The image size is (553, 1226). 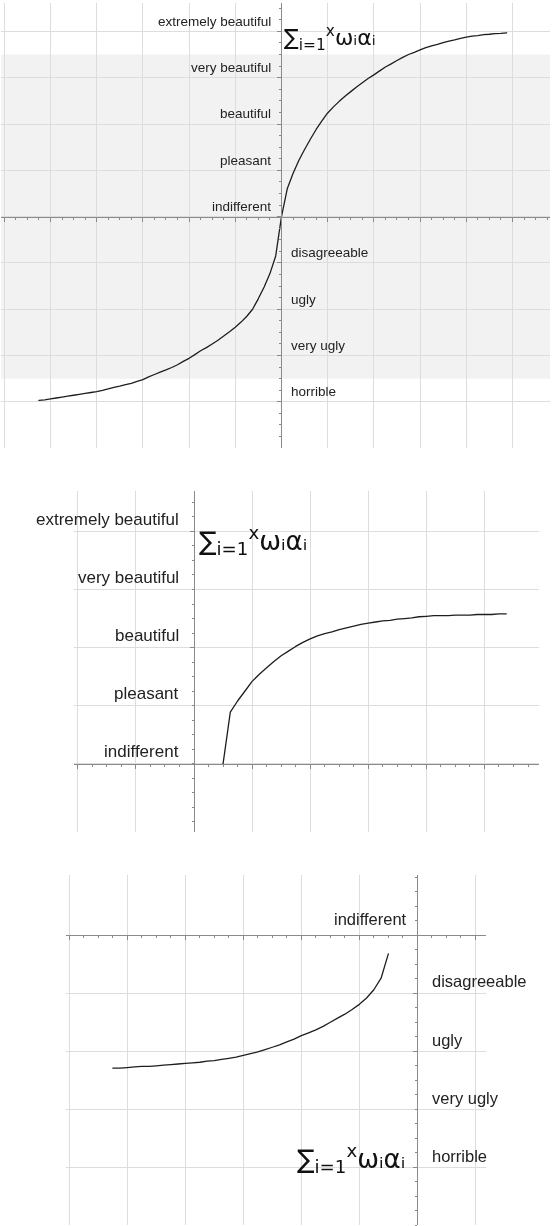 What do you see at coordinates (318, 345) in the screenshot?
I see `annotation: very ugly` at bounding box center [318, 345].